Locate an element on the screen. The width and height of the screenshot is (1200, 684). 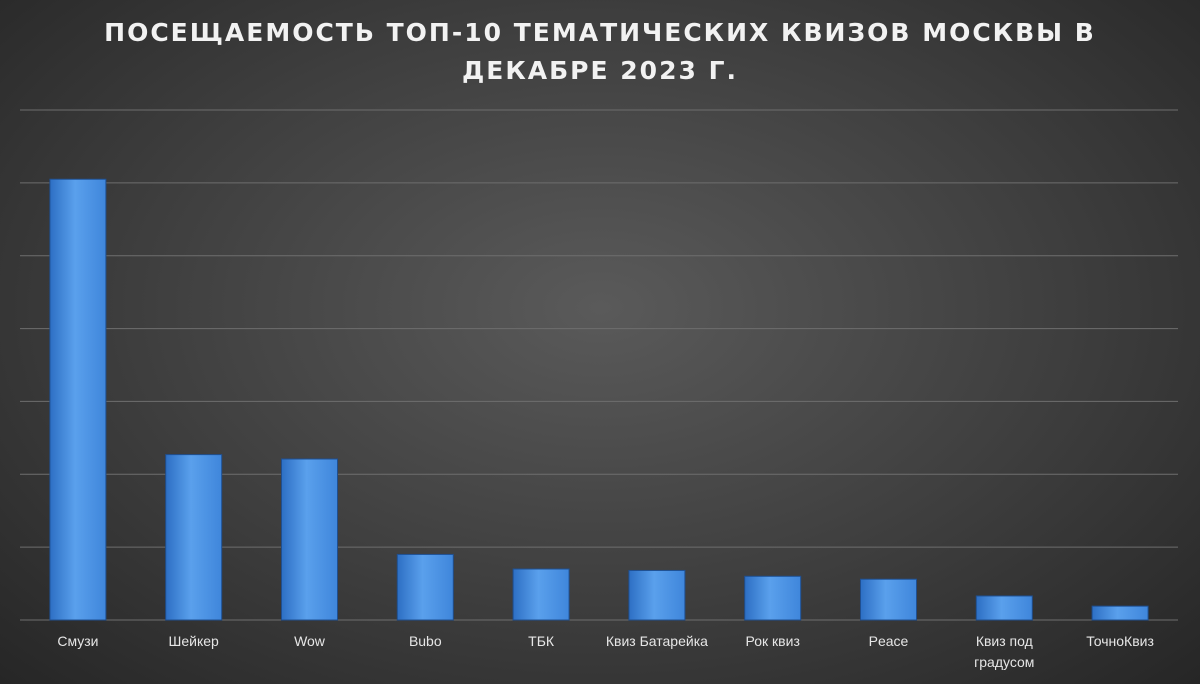
category-label: Шейкер is located at coordinates (194, 641).